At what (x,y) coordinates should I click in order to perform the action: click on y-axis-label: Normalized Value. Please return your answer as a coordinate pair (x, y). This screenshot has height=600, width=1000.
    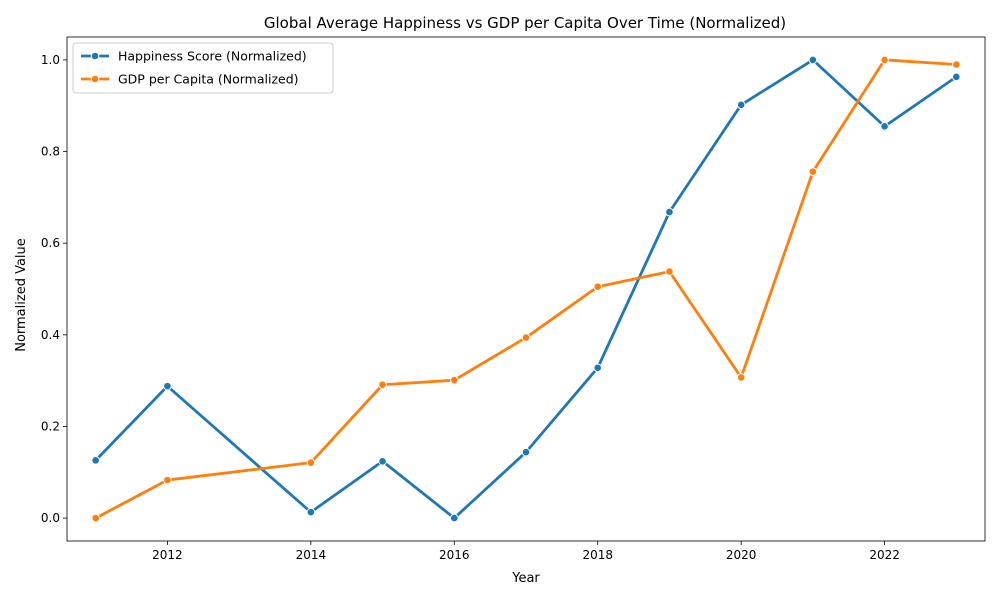
    Looking at the image, I should click on (21, 295).